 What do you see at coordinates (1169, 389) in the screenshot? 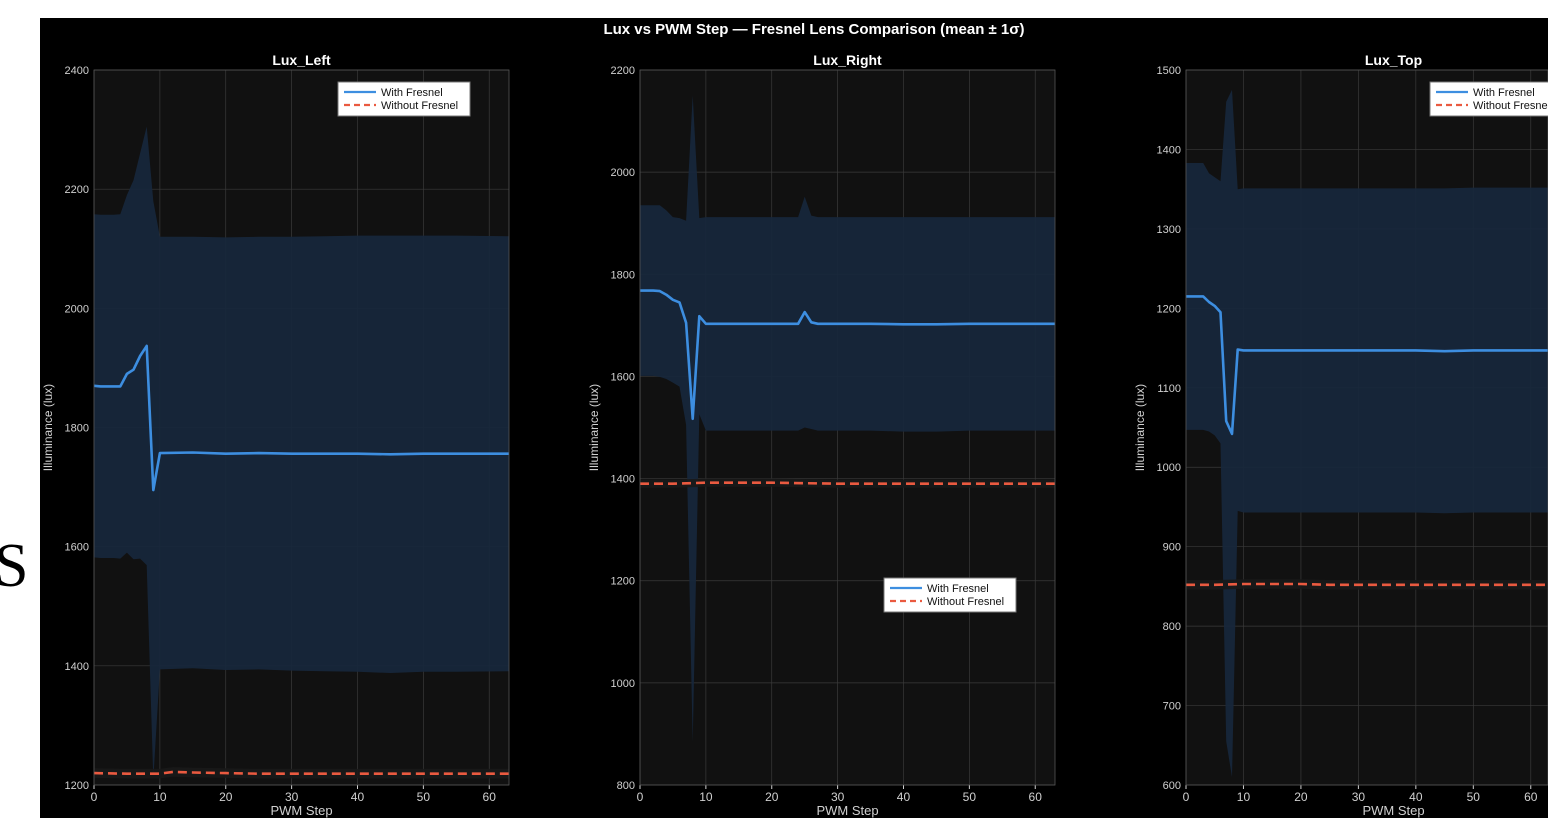
I see `y-tick-label: 1100` at bounding box center [1169, 389].